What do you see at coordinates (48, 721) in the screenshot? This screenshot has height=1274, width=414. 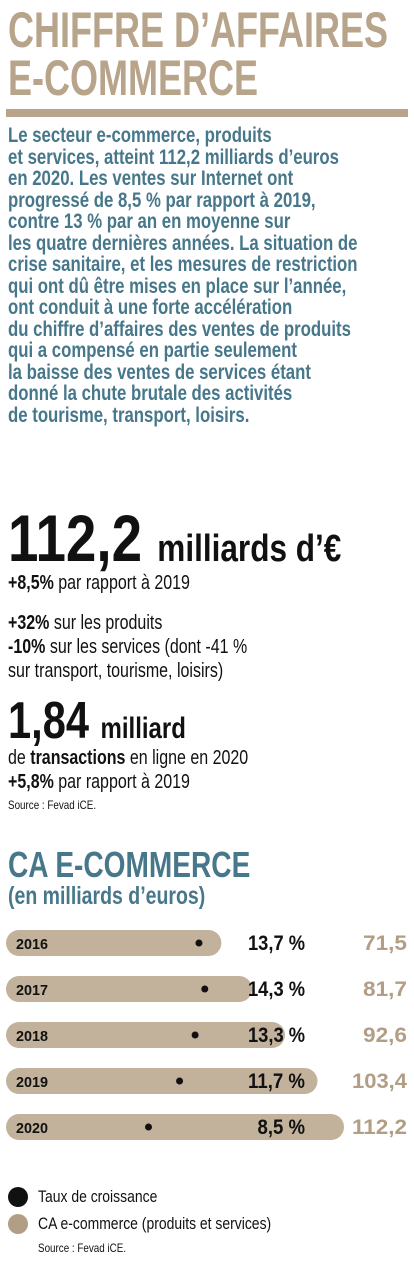 I see `transactions-value: 1,84` at bounding box center [48, 721].